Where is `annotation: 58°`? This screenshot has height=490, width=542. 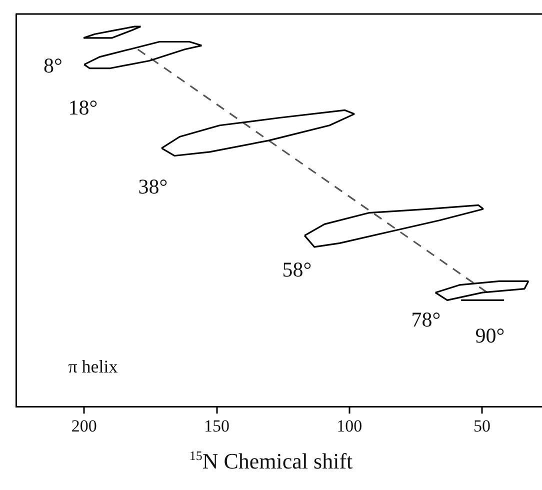 annotation: 58° is located at coordinates (297, 270).